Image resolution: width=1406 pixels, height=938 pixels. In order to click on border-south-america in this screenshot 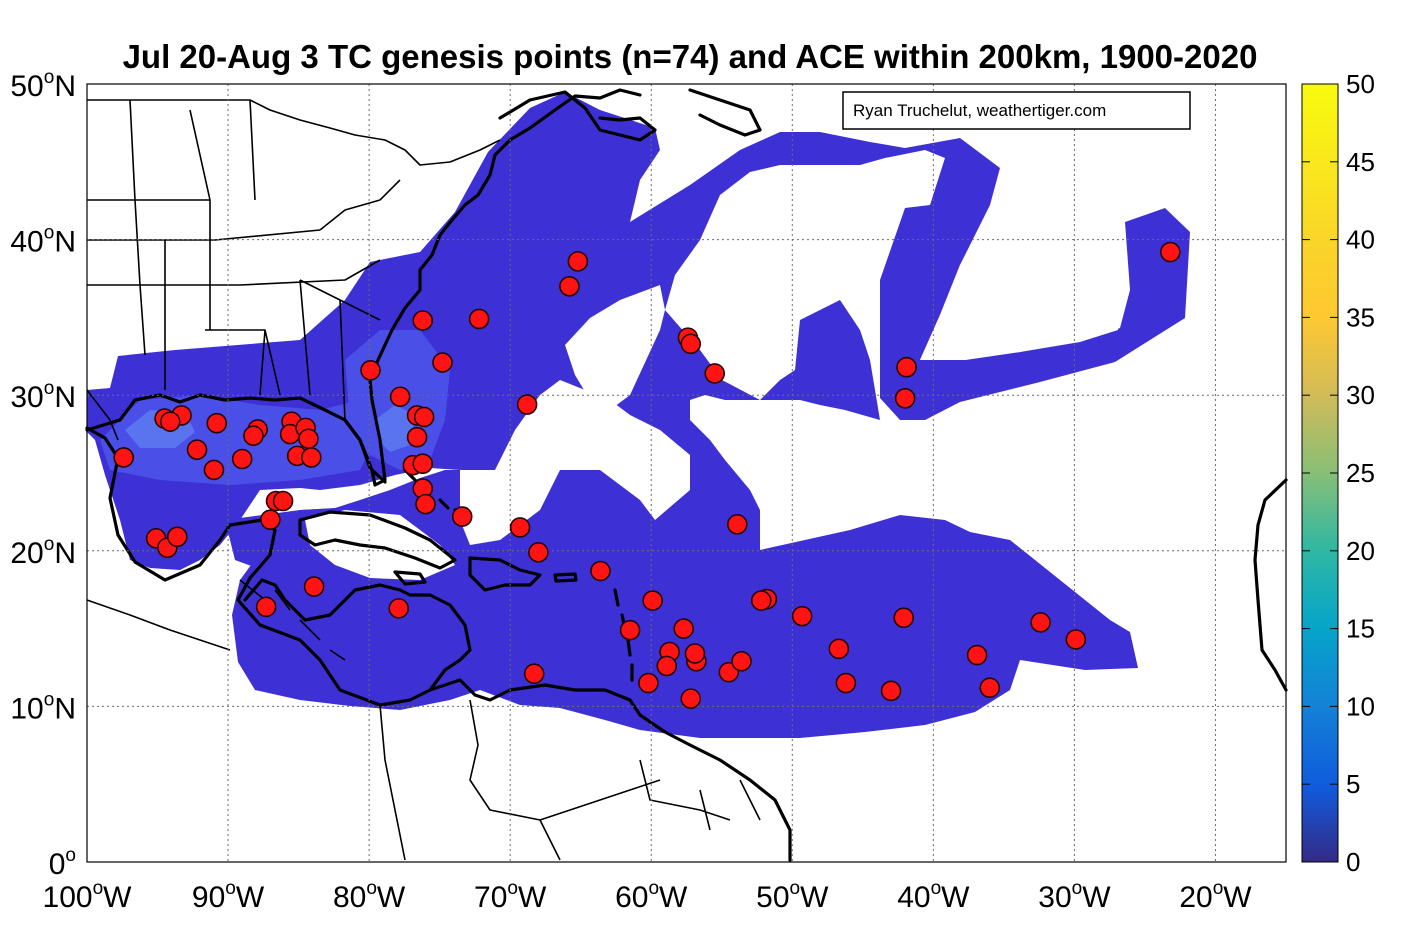, I will do `click(570, 780)`.